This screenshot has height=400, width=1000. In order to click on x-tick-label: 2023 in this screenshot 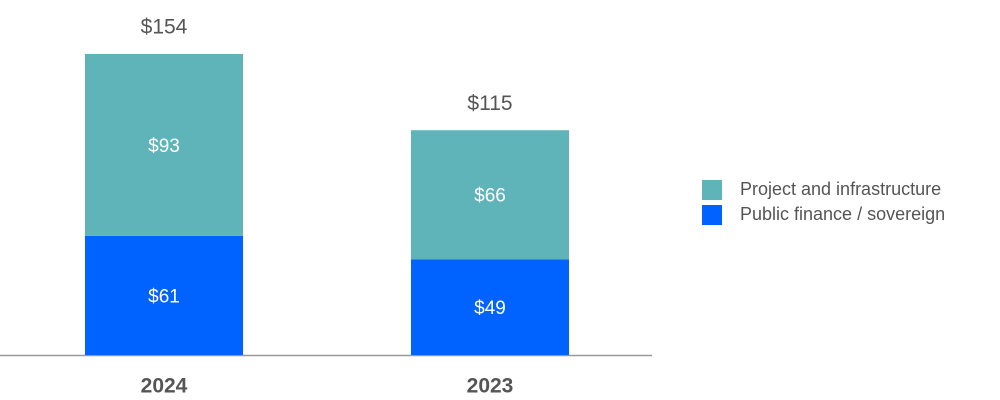, I will do `click(490, 386)`.